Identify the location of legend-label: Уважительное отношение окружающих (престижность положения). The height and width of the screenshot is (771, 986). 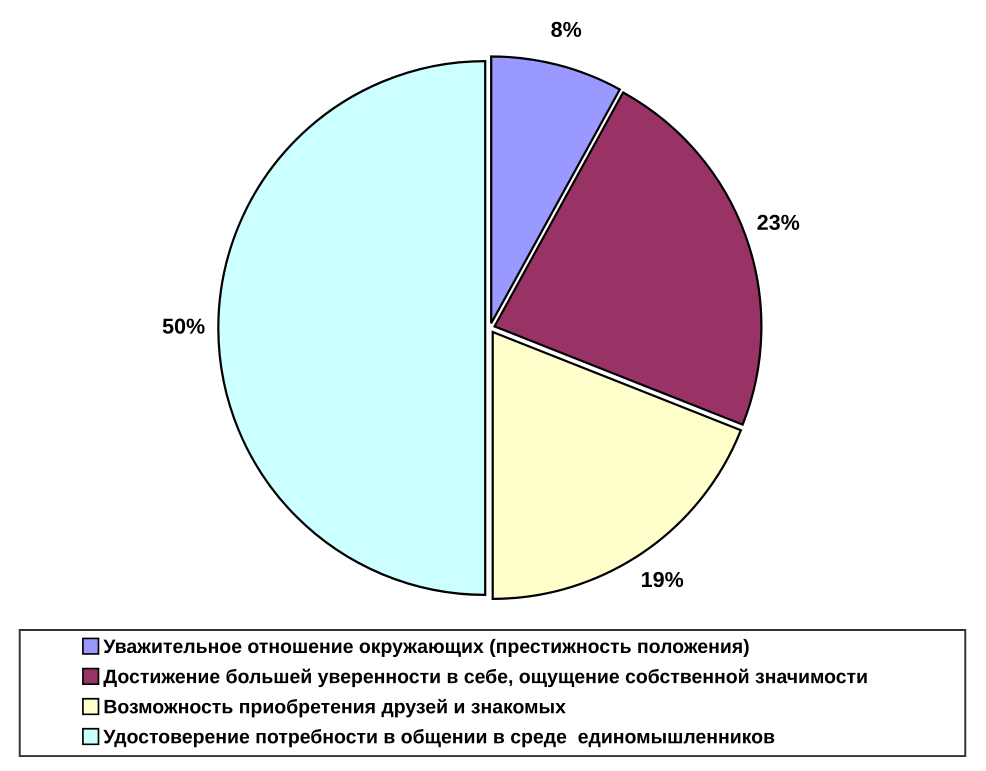
(426, 647).